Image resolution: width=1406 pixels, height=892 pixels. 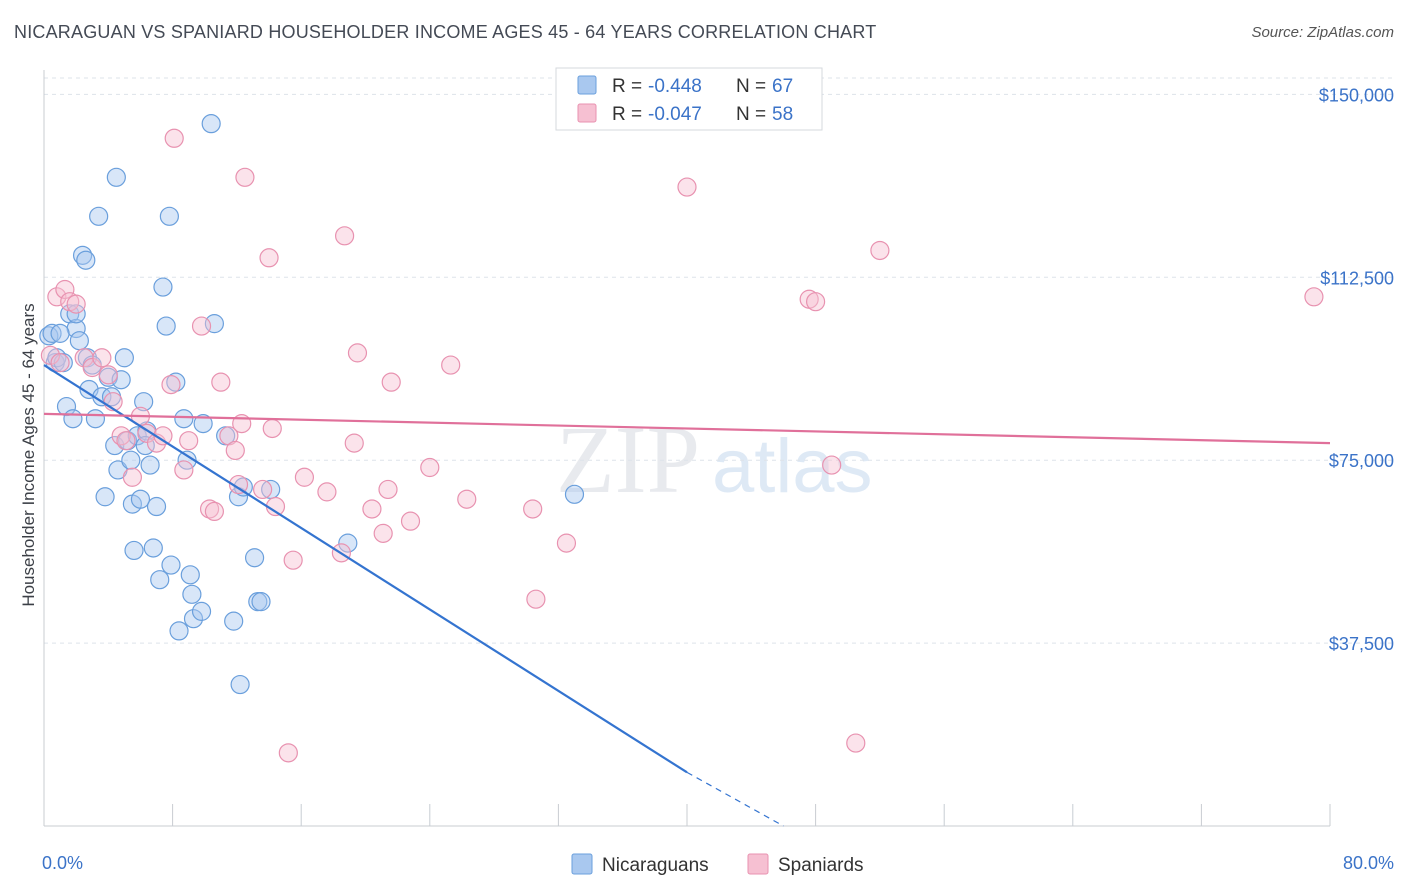 What do you see at coordinates (627, 114) in the screenshot?
I see `legend-r-label-2: R =` at bounding box center [627, 114].